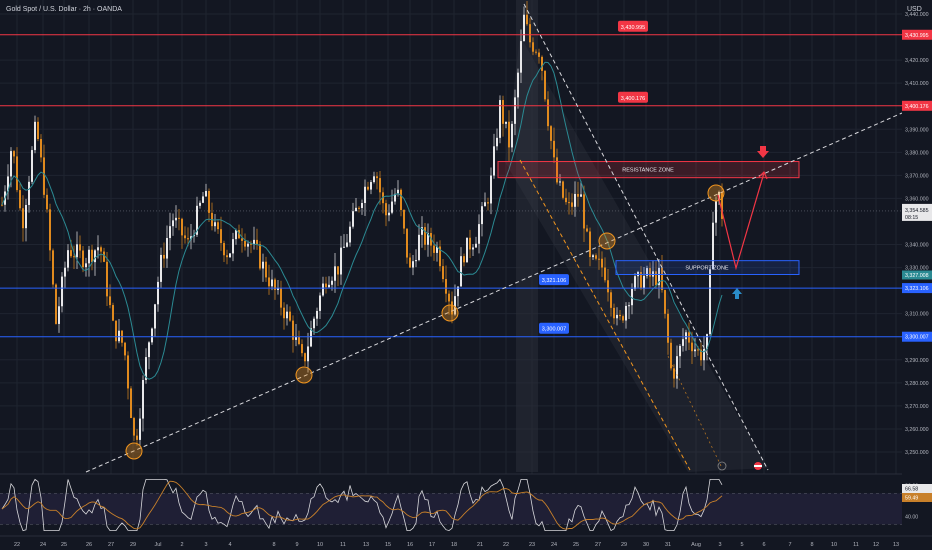  Describe the element at coordinates (917, 36) in the screenshot. I see `resistance-1-axis-label: 3,430.995` at that location.